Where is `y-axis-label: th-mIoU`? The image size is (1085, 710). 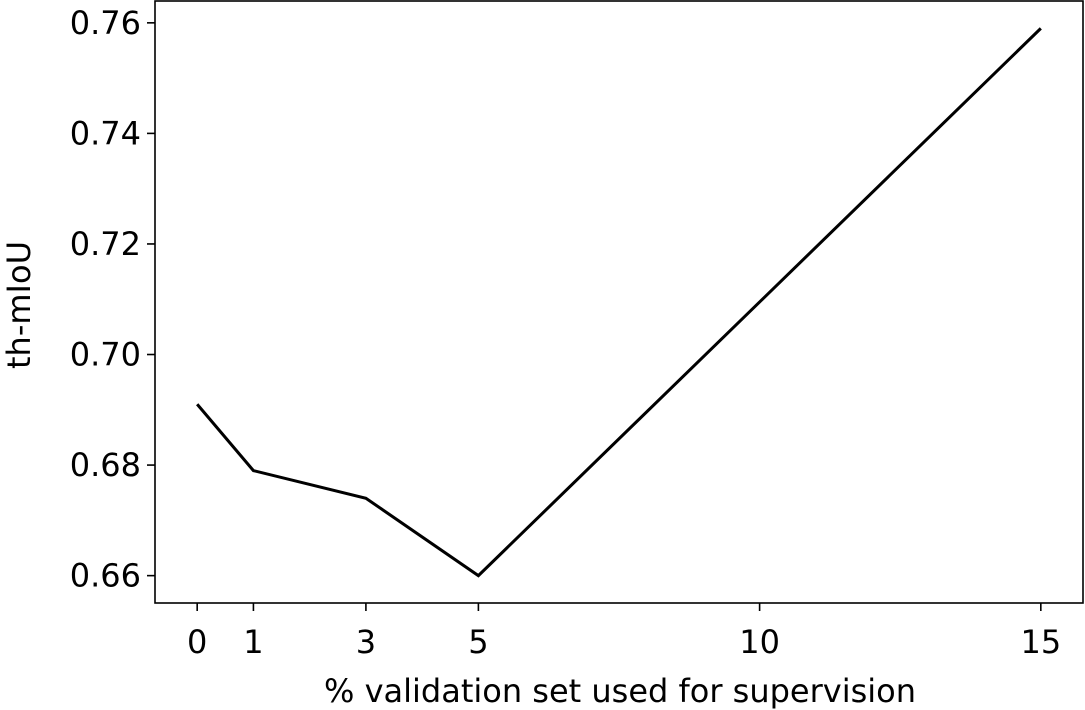 y-axis-label: th-mIoU is located at coordinates (19, 305).